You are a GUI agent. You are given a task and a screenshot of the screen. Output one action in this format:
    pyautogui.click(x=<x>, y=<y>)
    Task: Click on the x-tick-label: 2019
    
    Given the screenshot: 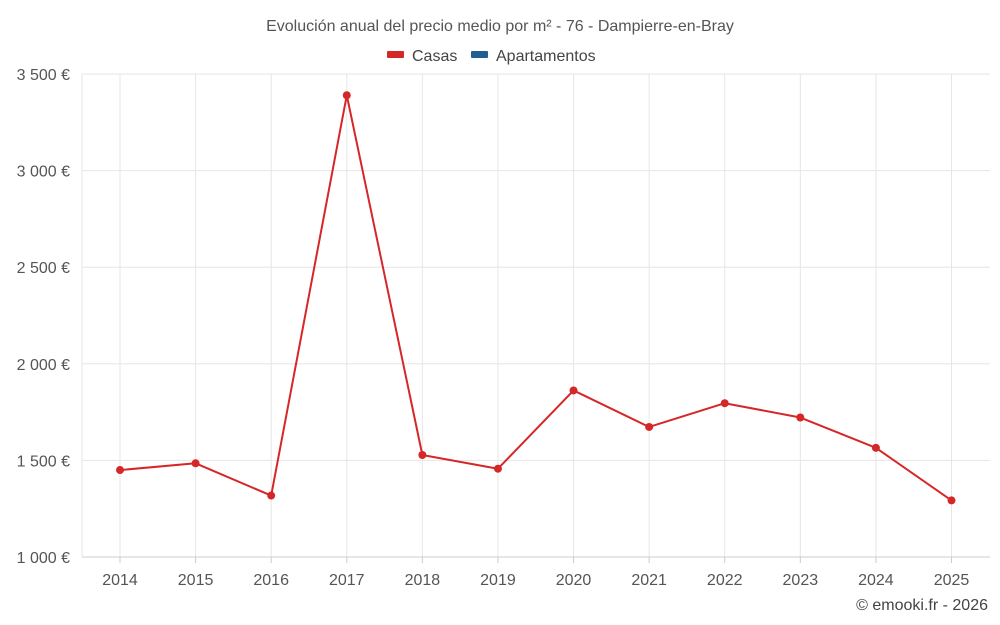 What is the action you would take?
    pyautogui.click(x=498, y=580)
    